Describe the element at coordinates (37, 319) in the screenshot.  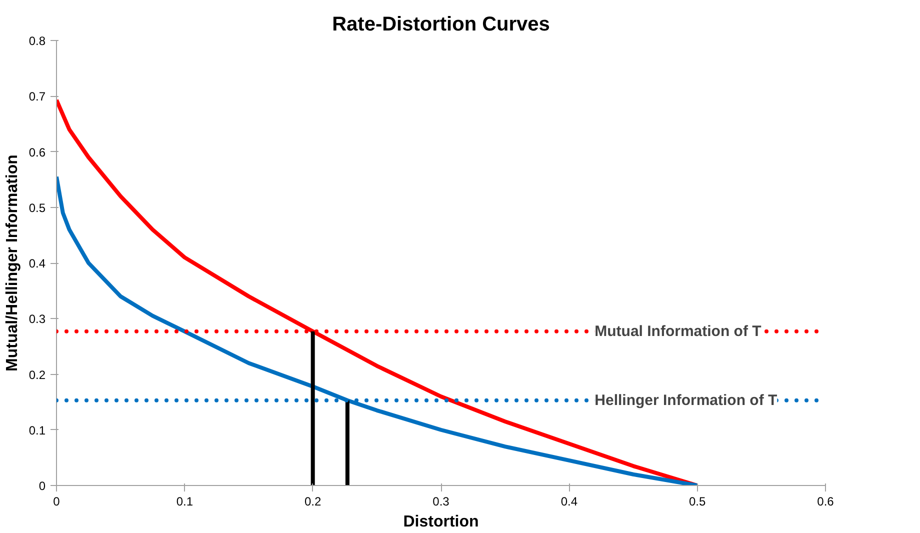
I see `y-tick-label: 0.3` at that location.